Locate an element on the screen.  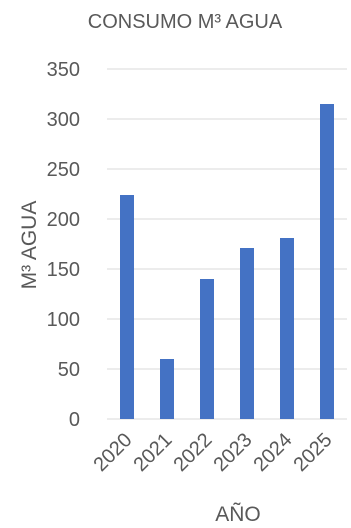
x-tick-label: 2024 is located at coordinates (273, 452).